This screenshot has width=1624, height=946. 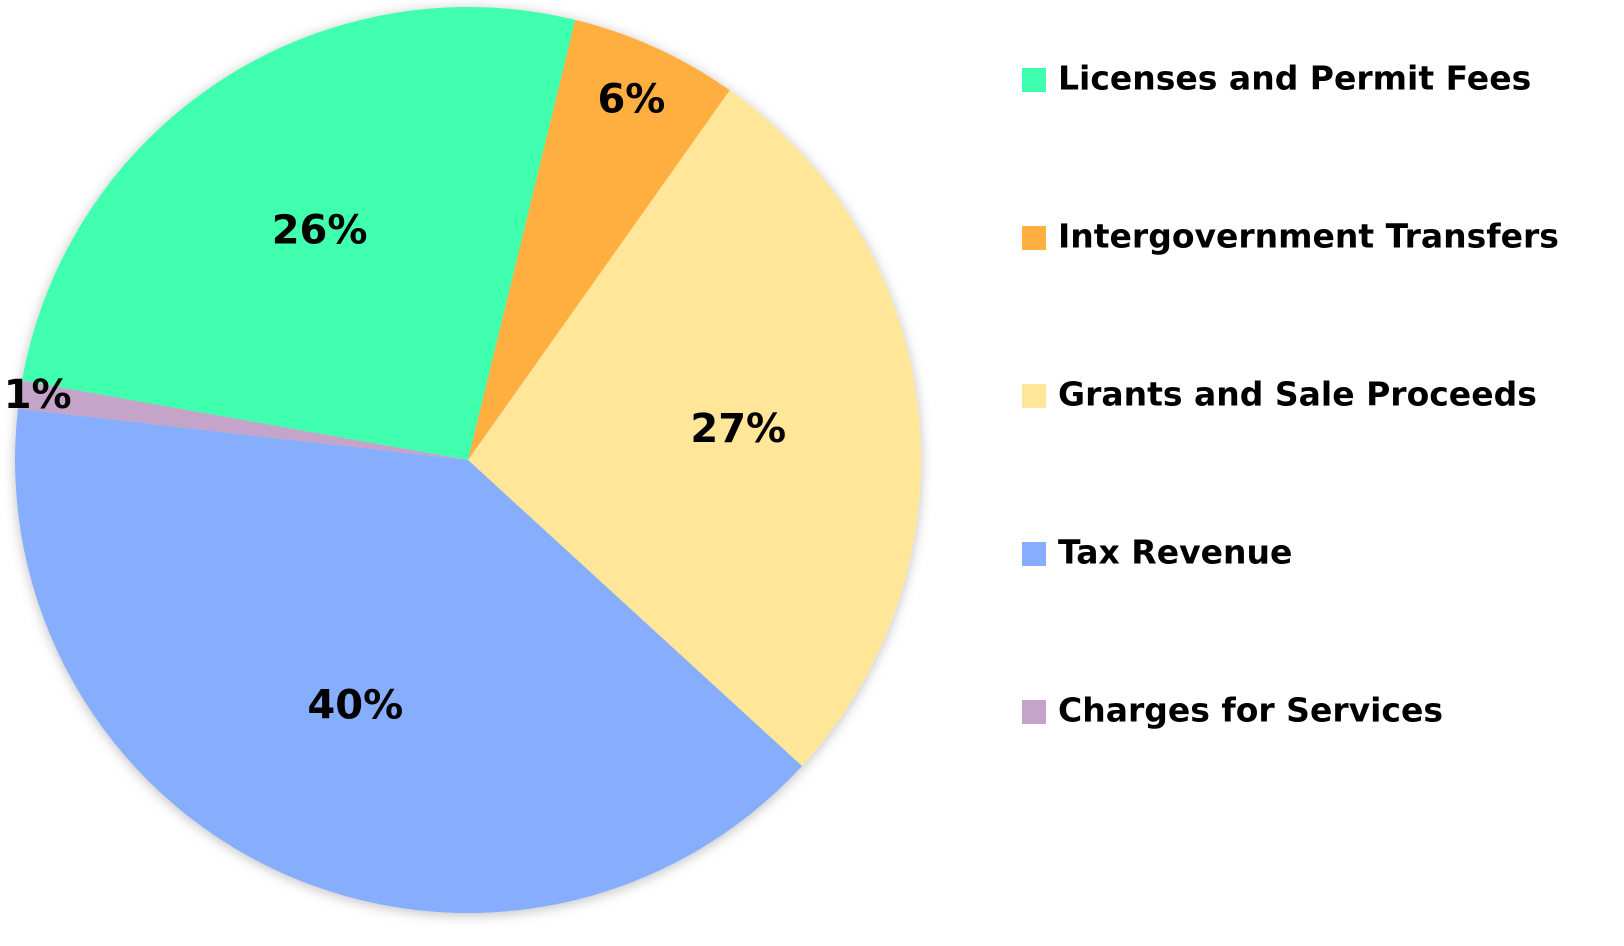 What do you see at coordinates (355, 705) in the screenshot?
I see `data-label: 40%` at bounding box center [355, 705].